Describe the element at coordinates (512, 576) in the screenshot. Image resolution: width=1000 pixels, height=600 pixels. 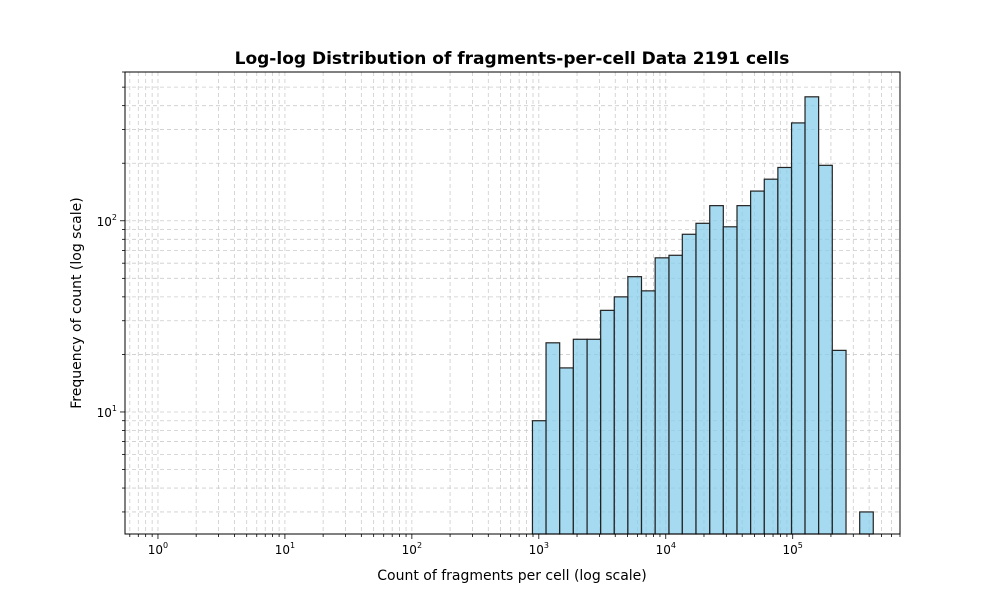
I see `x-axis-label: Count of fragments per cell (log scale)` at that location.